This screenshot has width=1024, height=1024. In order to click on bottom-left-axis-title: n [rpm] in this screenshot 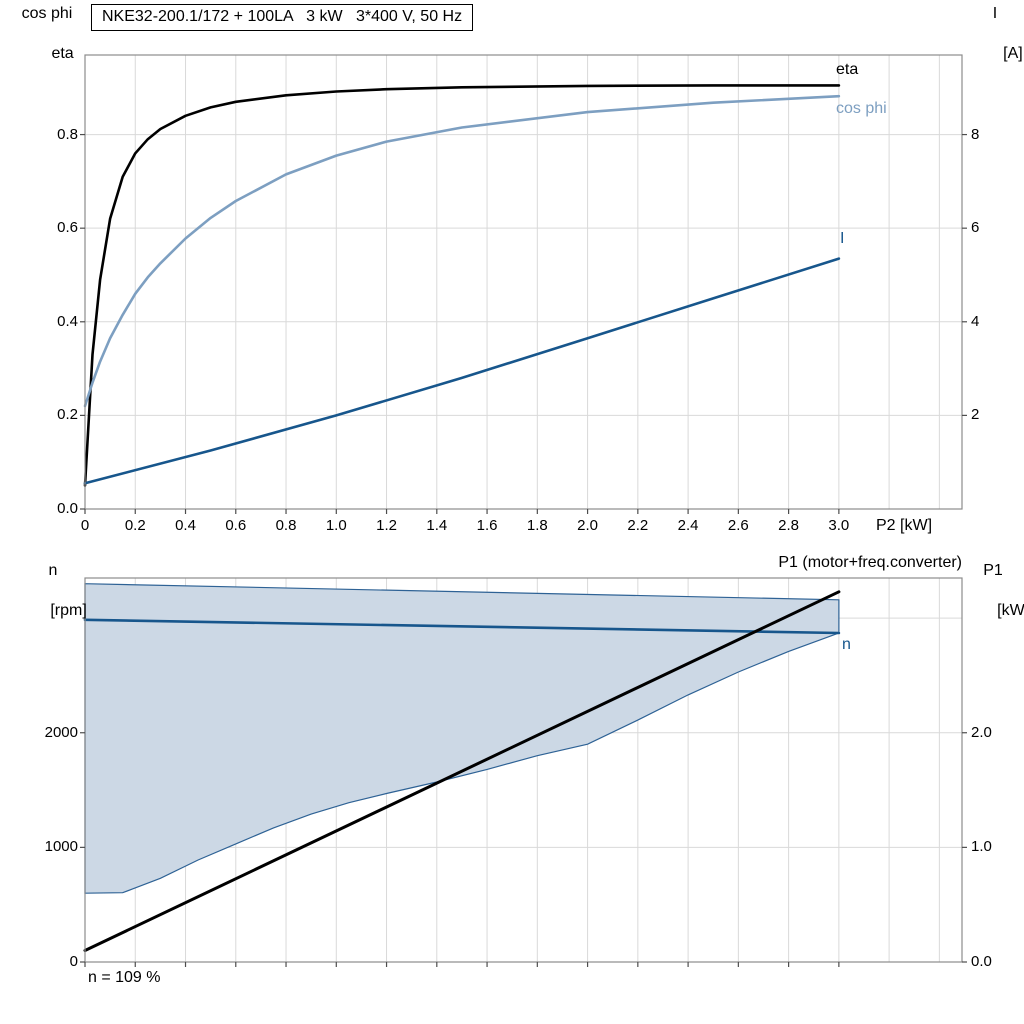, I will do `click(53, 591)`.